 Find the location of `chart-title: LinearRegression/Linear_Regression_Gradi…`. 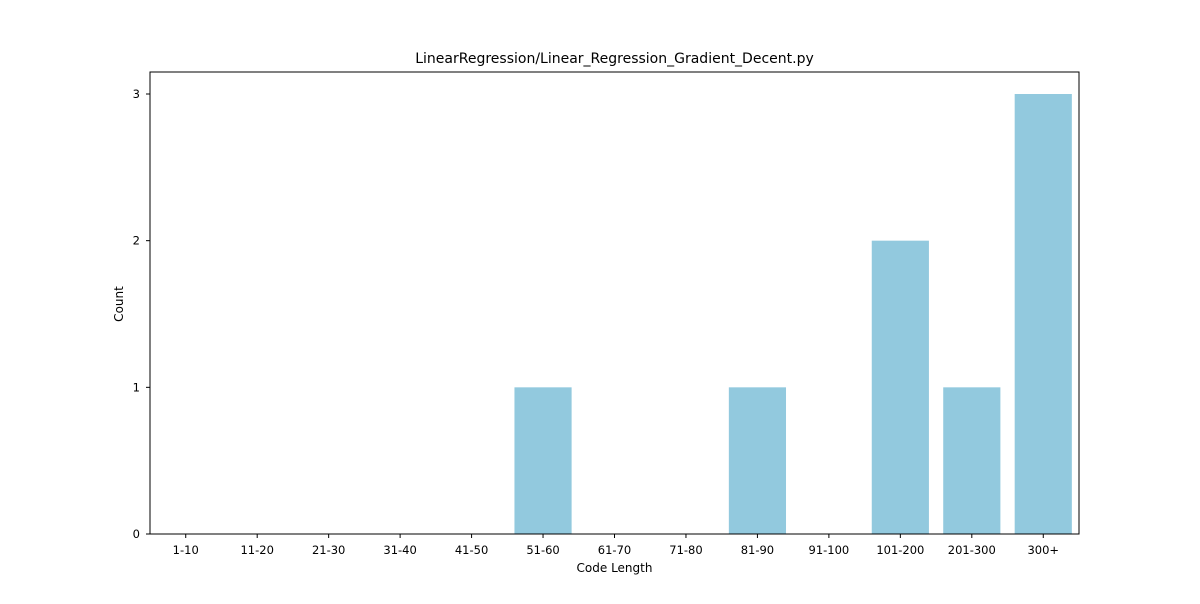

chart-title: LinearRegression/Linear_Regression_Gradi… is located at coordinates (614, 59).